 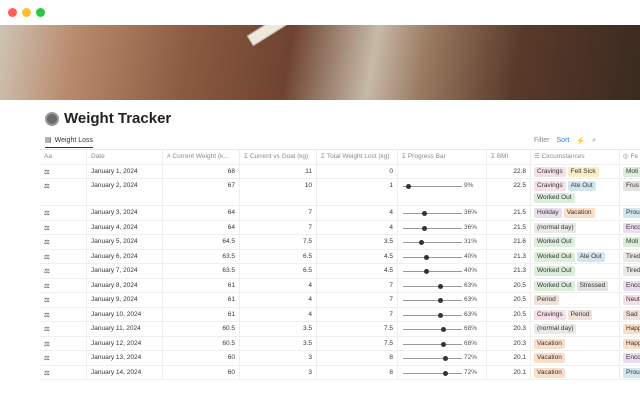 I want to click on date-cell: January 7, 2024, so click(x=125, y=271).